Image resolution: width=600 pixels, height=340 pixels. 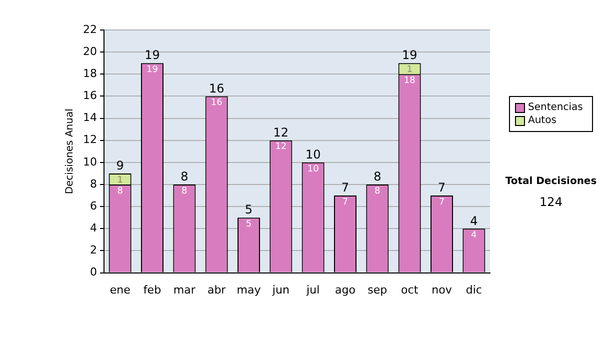 What do you see at coordinates (216, 103) in the screenshot?
I see `data-label: 16` at bounding box center [216, 103].